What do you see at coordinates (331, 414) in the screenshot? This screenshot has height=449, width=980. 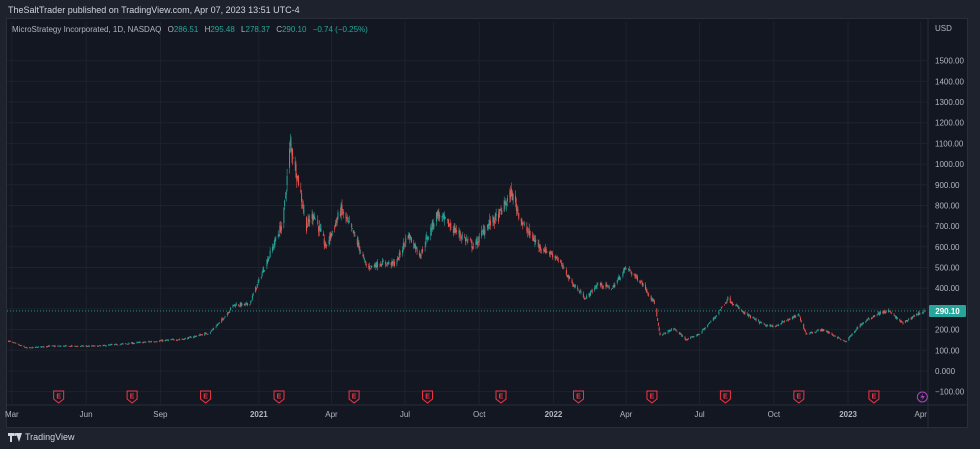 I see `x-tick-label: Apr` at bounding box center [331, 414].